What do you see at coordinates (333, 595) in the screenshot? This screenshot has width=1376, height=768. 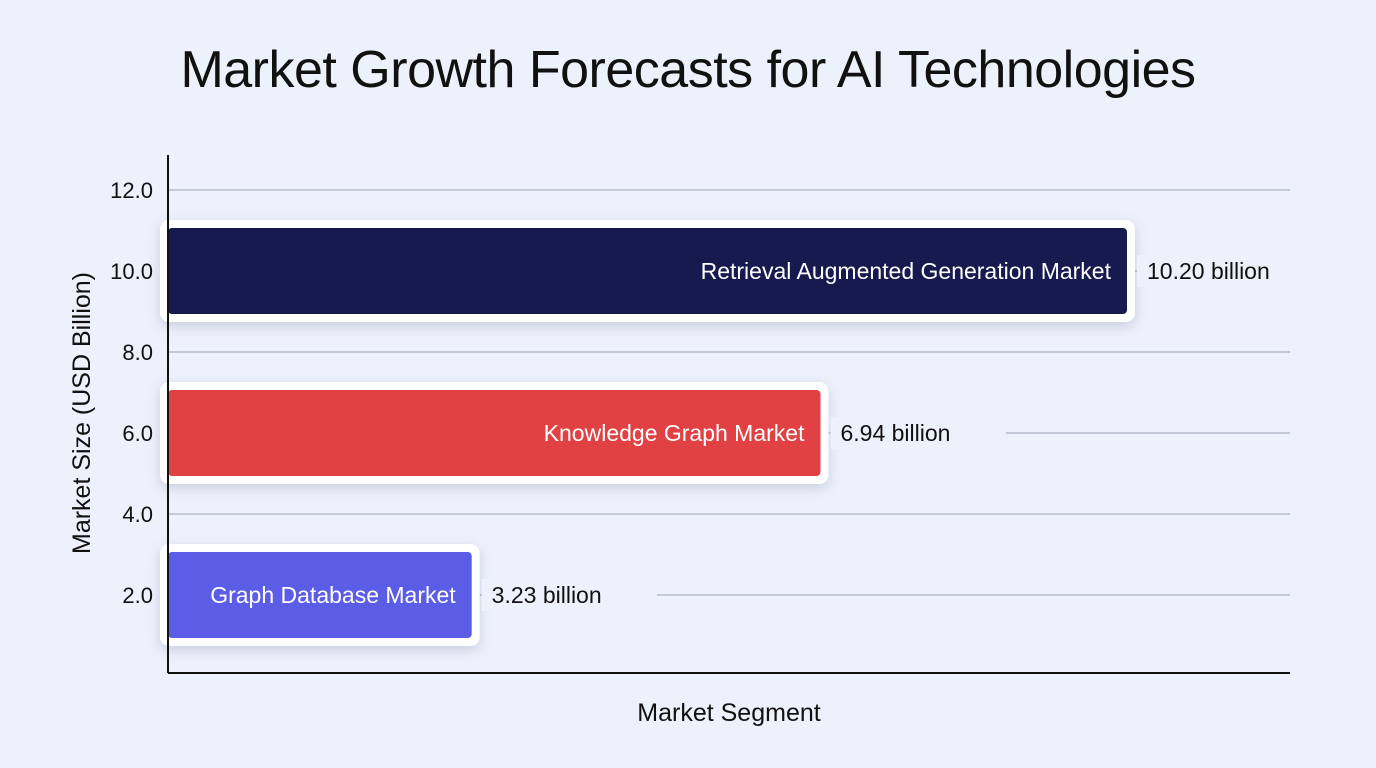 I see `bar-category-label: Graph Database Market` at bounding box center [333, 595].